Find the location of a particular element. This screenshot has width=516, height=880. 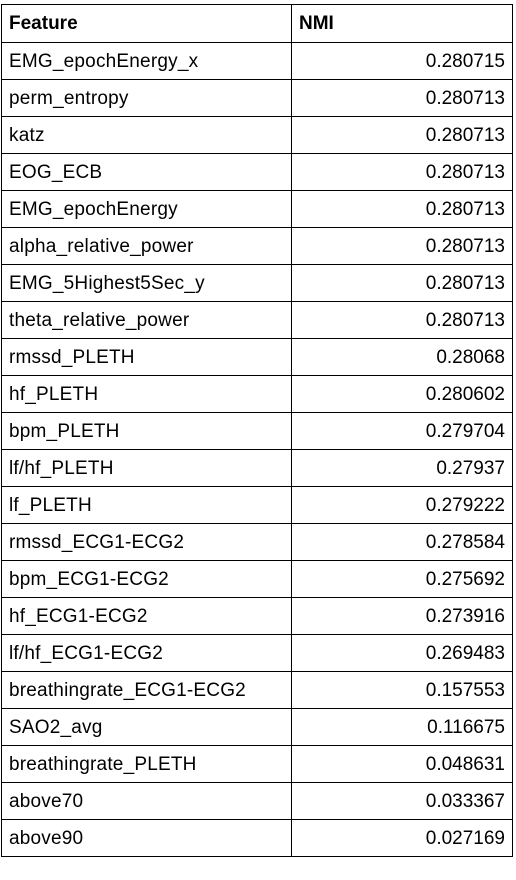

table-row: lf/hf_PLETH 0.27937 is located at coordinates (257, 468).